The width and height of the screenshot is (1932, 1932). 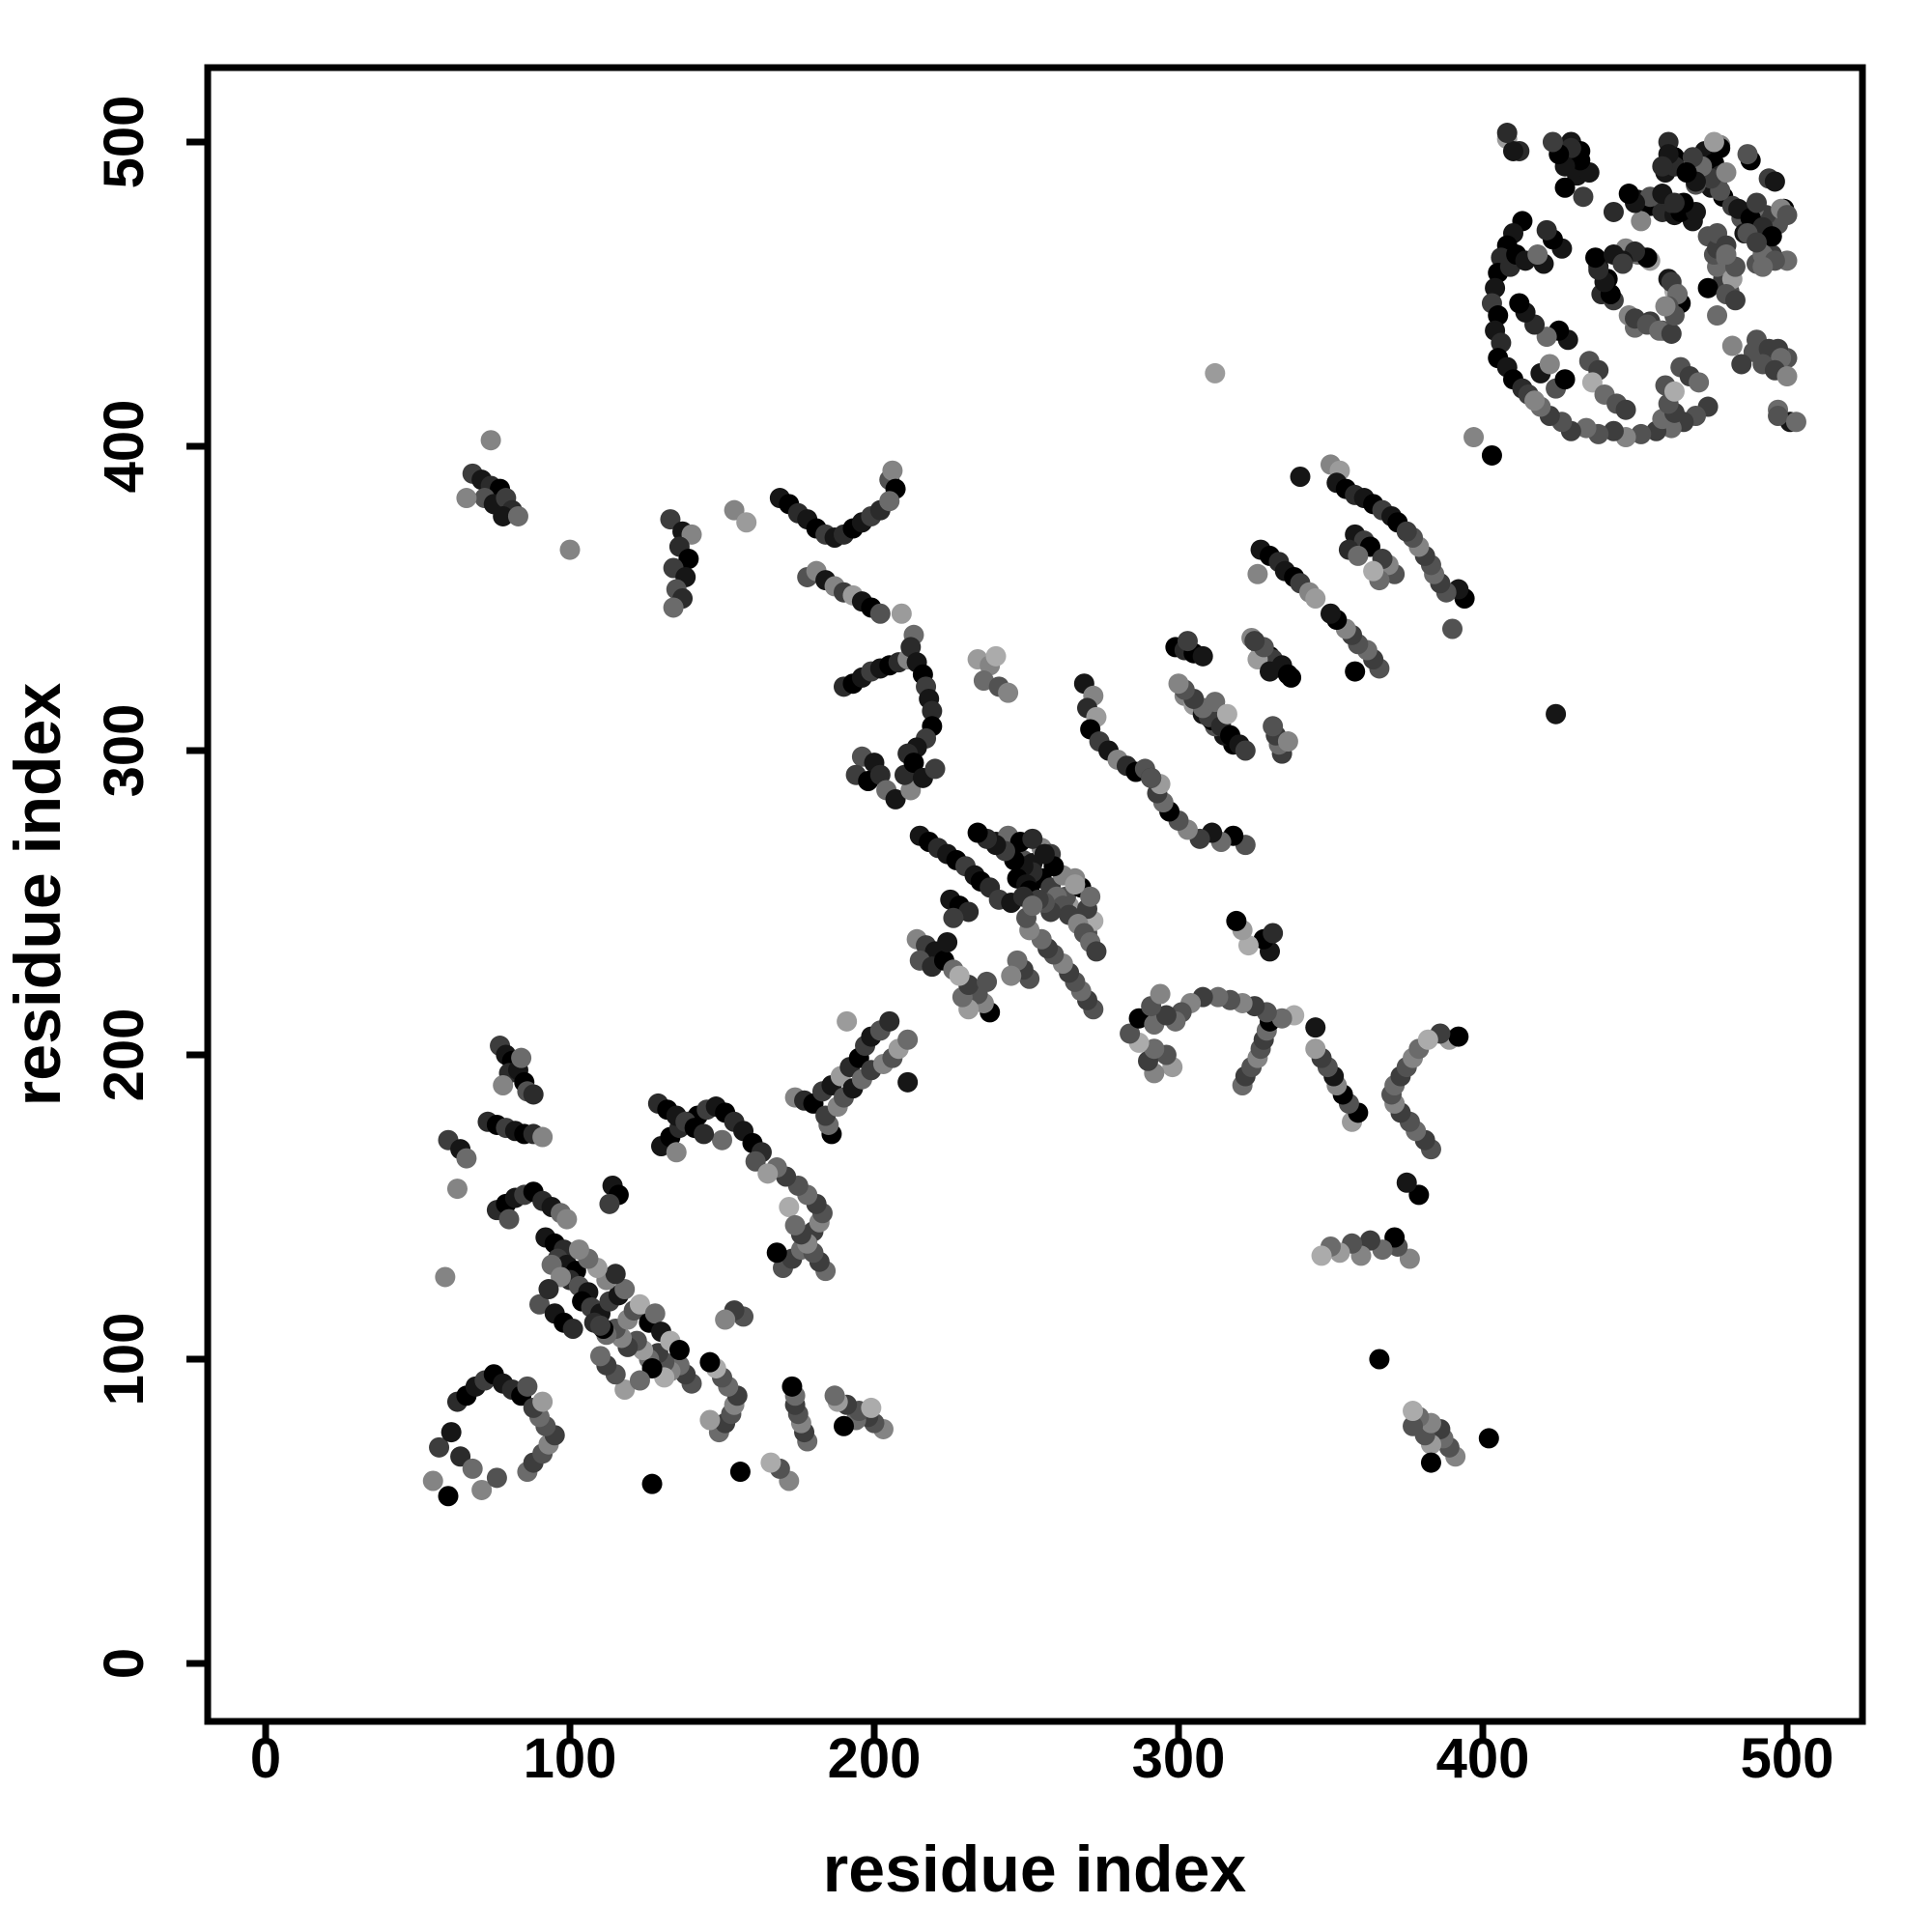 What do you see at coordinates (1035, 1869) in the screenshot?
I see `x-axis-title: residue index` at bounding box center [1035, 1869].